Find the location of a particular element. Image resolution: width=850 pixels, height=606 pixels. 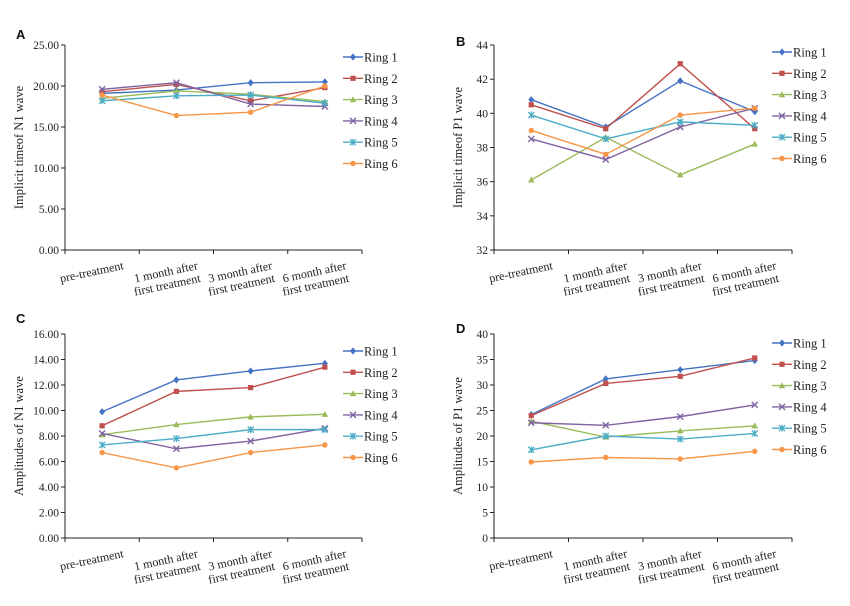

y-axis-title: Implicit timeof N1 wave is located at coordinates (19, 147).